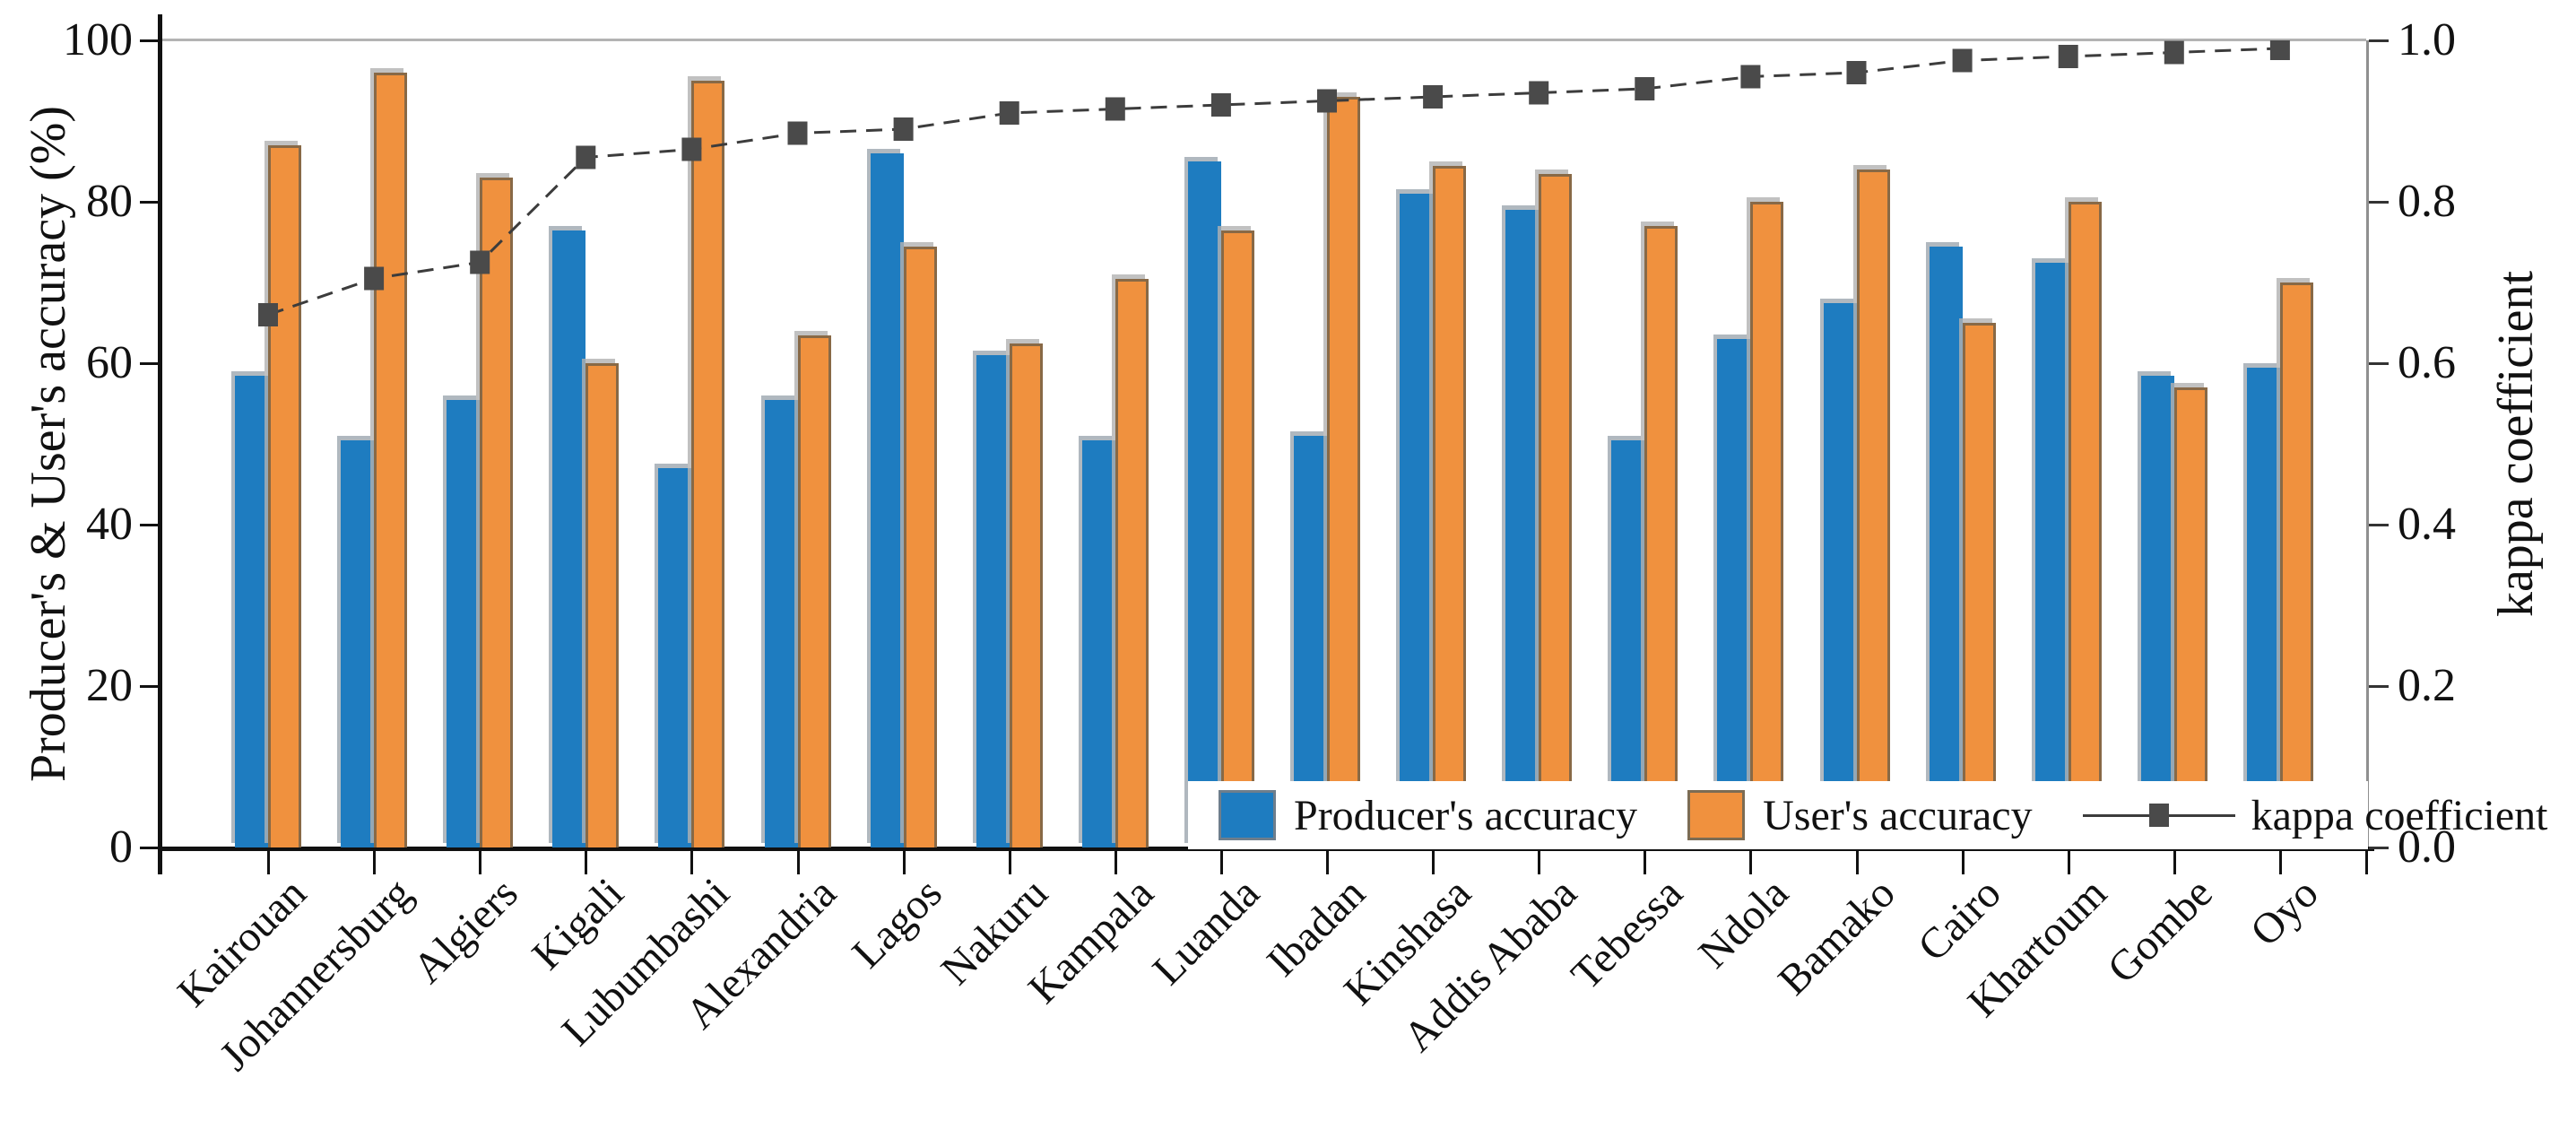  I want to click on kappa-marker-Lubumbashi, so click(691, 149).